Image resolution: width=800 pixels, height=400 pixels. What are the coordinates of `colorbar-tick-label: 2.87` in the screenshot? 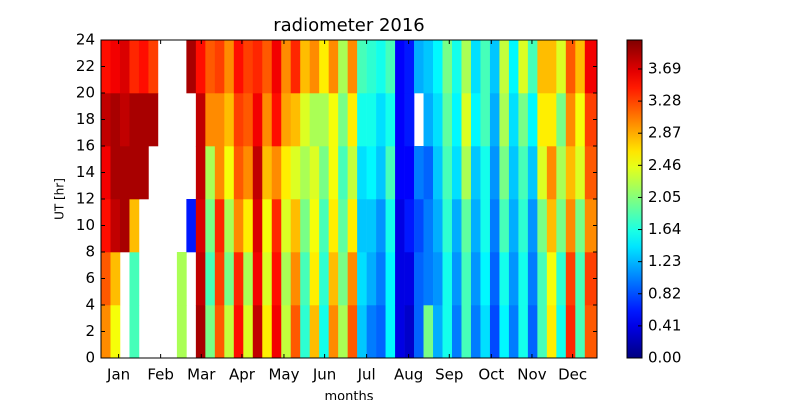 It's located at (664, 133).